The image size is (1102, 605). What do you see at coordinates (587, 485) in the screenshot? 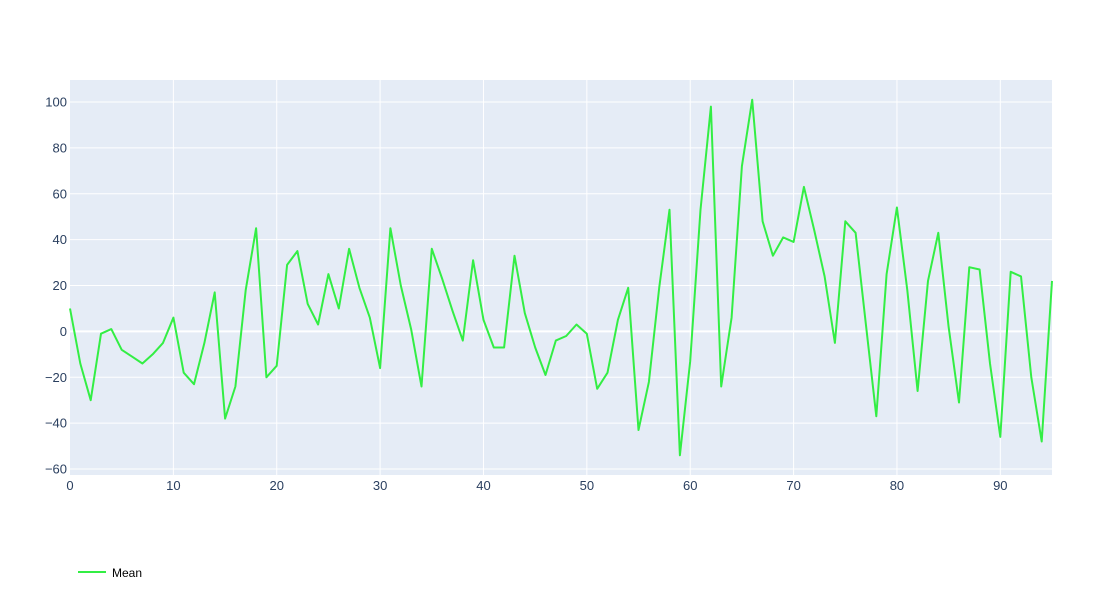
I see `x-tick-label: 50` at bounding box center [587, 485].